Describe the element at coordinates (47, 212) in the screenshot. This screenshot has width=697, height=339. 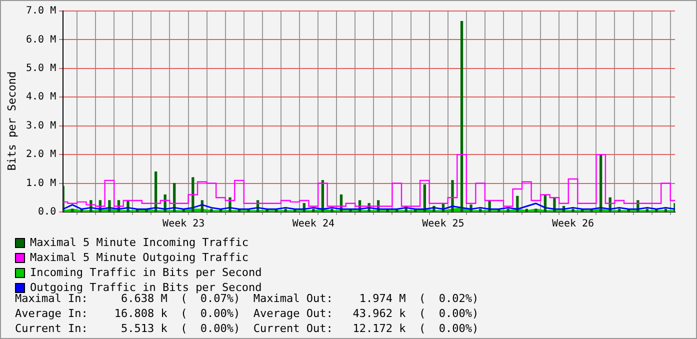
I see `y-tick-label: 0.0` at that location.